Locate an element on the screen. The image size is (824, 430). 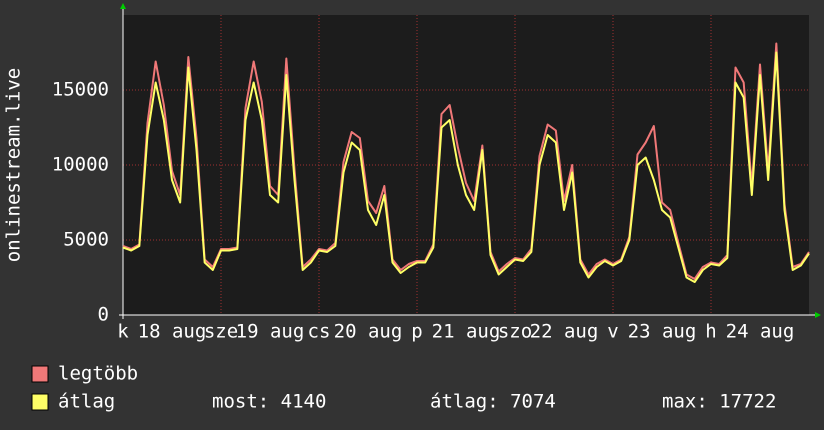
x-tick-label: 21 aug is located at coordinates (466, 332).